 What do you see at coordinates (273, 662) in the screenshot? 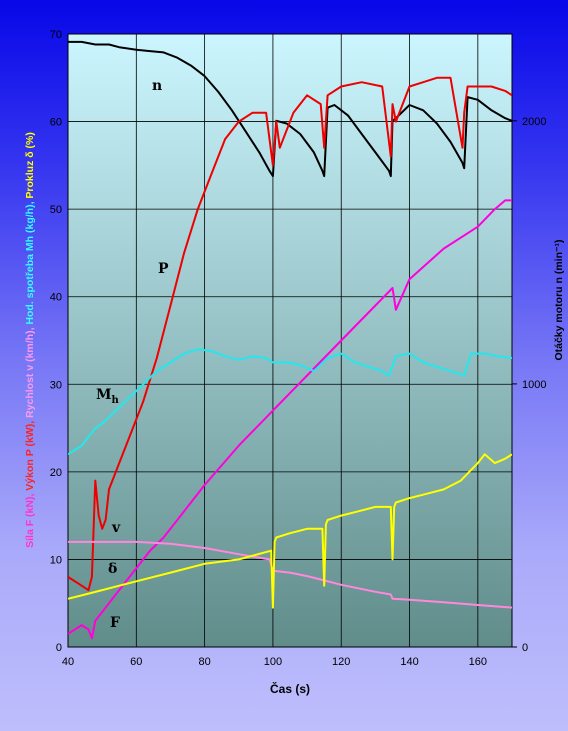
I see `x-tick-label: 100` at bounding box center [273, 662].